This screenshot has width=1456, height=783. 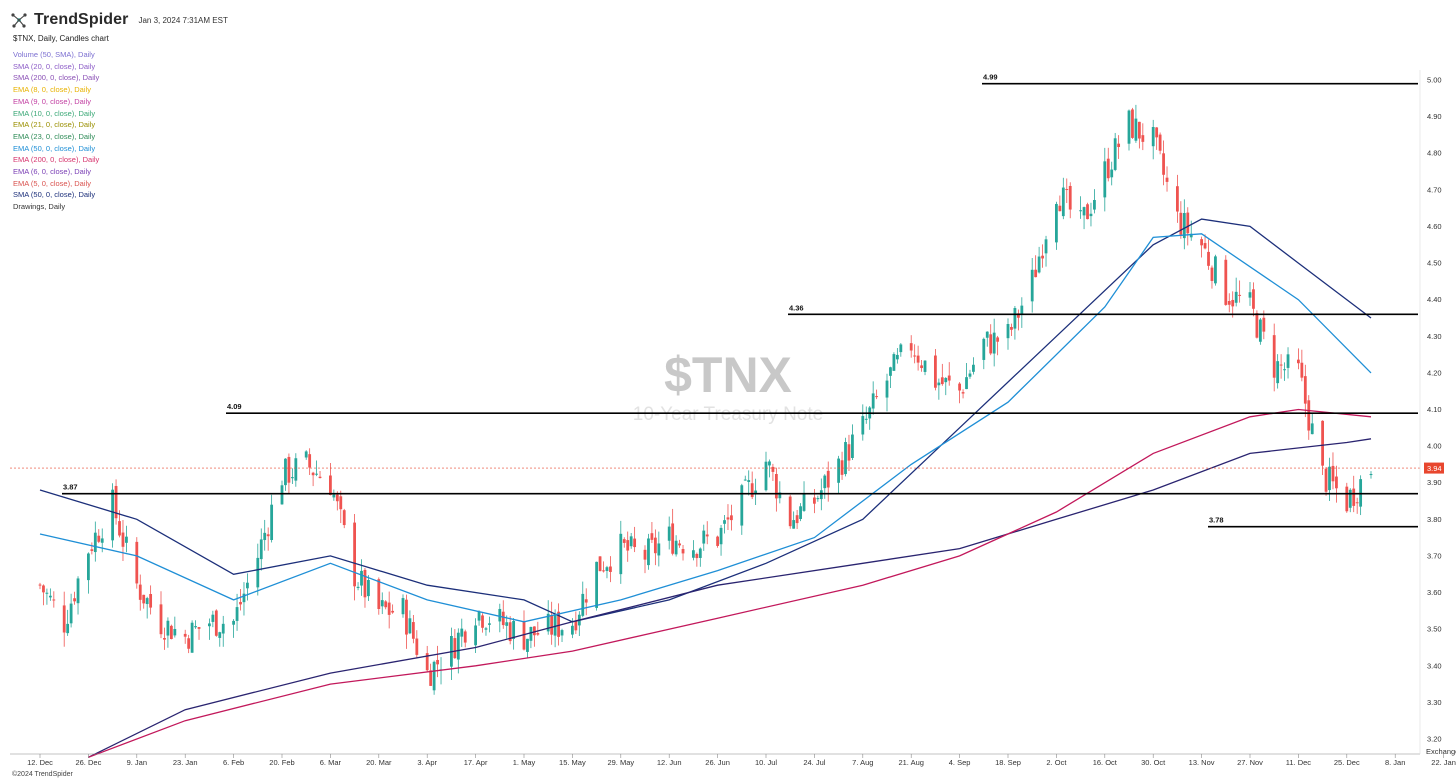 I want to click on x-tick-label: 20. Feb, so click(x=281, y=762).